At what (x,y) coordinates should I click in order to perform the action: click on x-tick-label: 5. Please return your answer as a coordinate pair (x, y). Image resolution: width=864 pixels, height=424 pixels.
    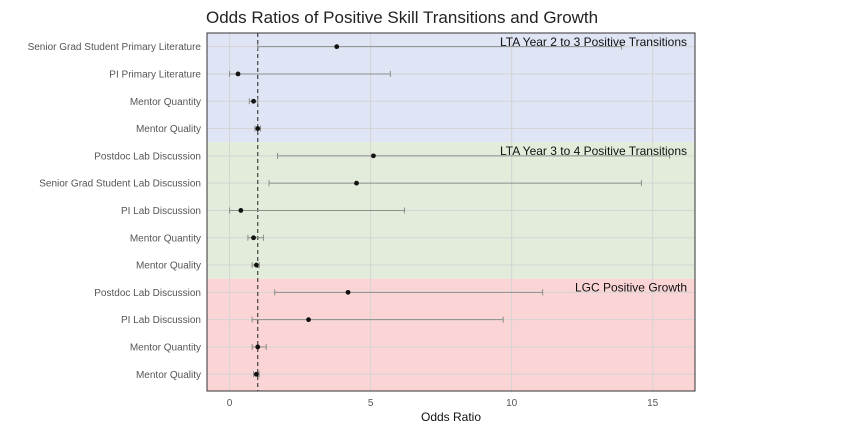
    Looking at the image, I should click on (371, 403).